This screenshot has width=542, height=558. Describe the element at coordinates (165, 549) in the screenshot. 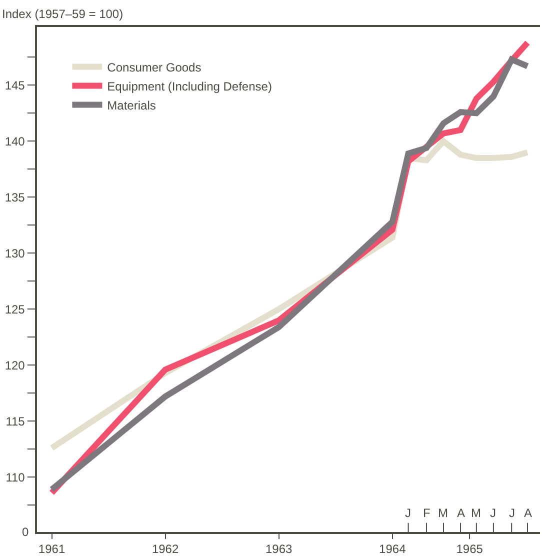

I see `x-tick-label: 1962` at that location.